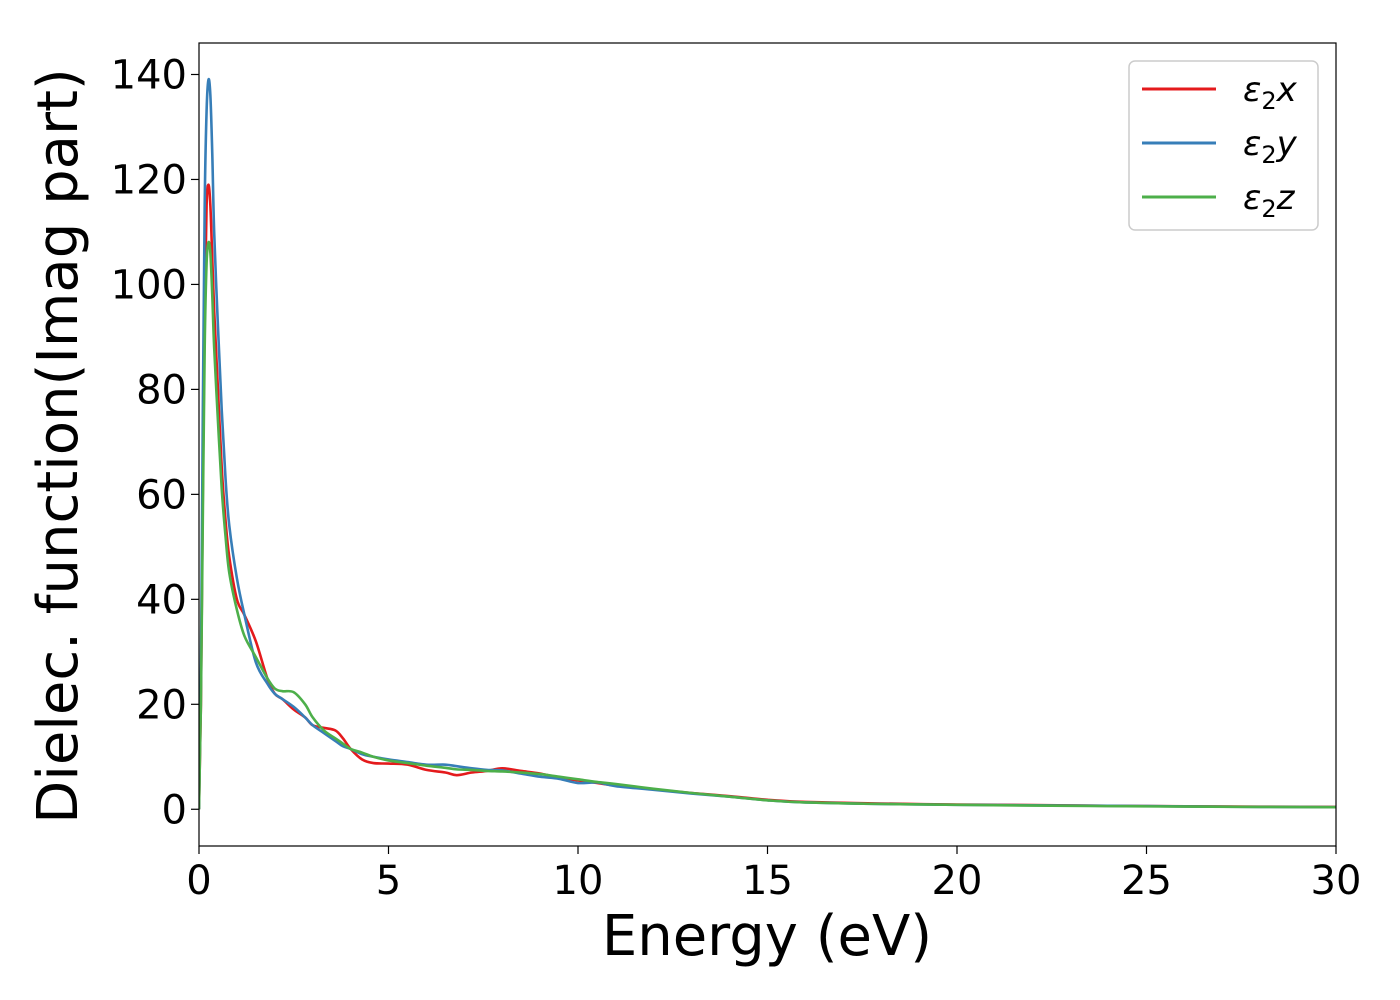 The width and height of the screenshot is (1400, 1000). What do you see at coordinates (1223, 145) in the screenshot?
I see `legend-box` at bounding box center [1223, 145].